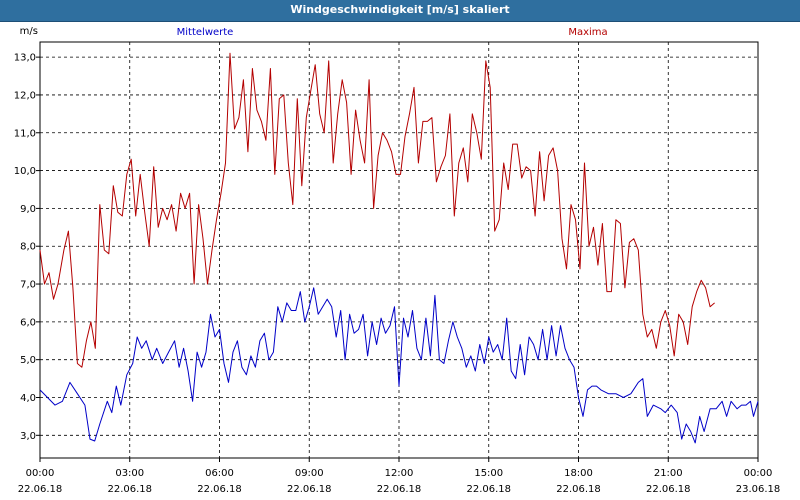  I want to click on y-tick-label: 10,0, so click(25, 171).